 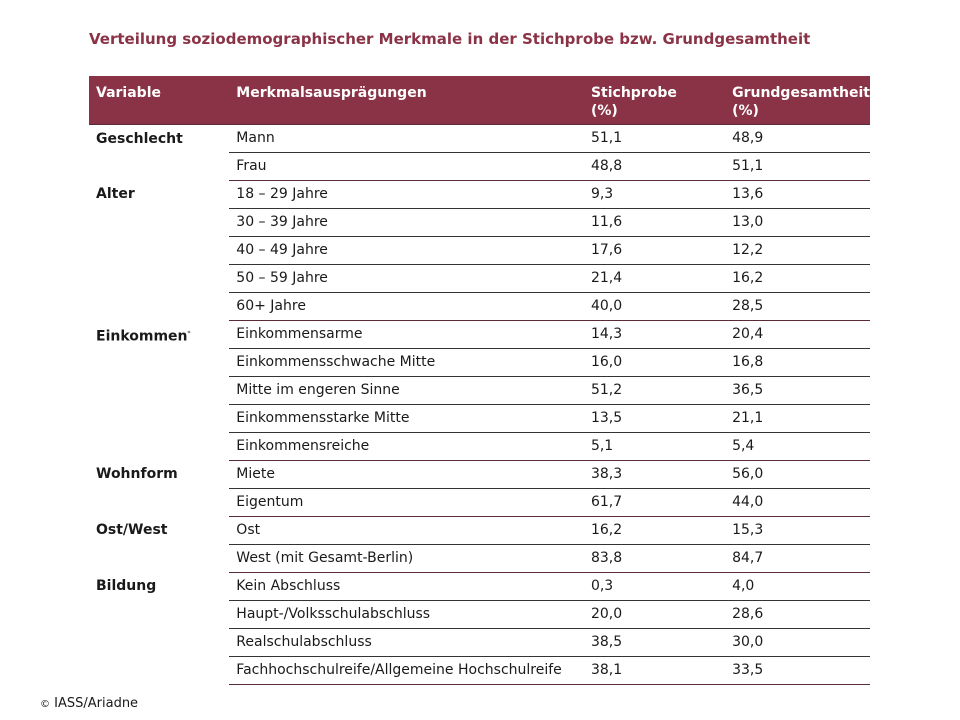 What do you see at coordinates (331, 93) in the screenshot?
I see `header-merkmal: Merkmalsausprägungen` at bounding box center [331, 93].